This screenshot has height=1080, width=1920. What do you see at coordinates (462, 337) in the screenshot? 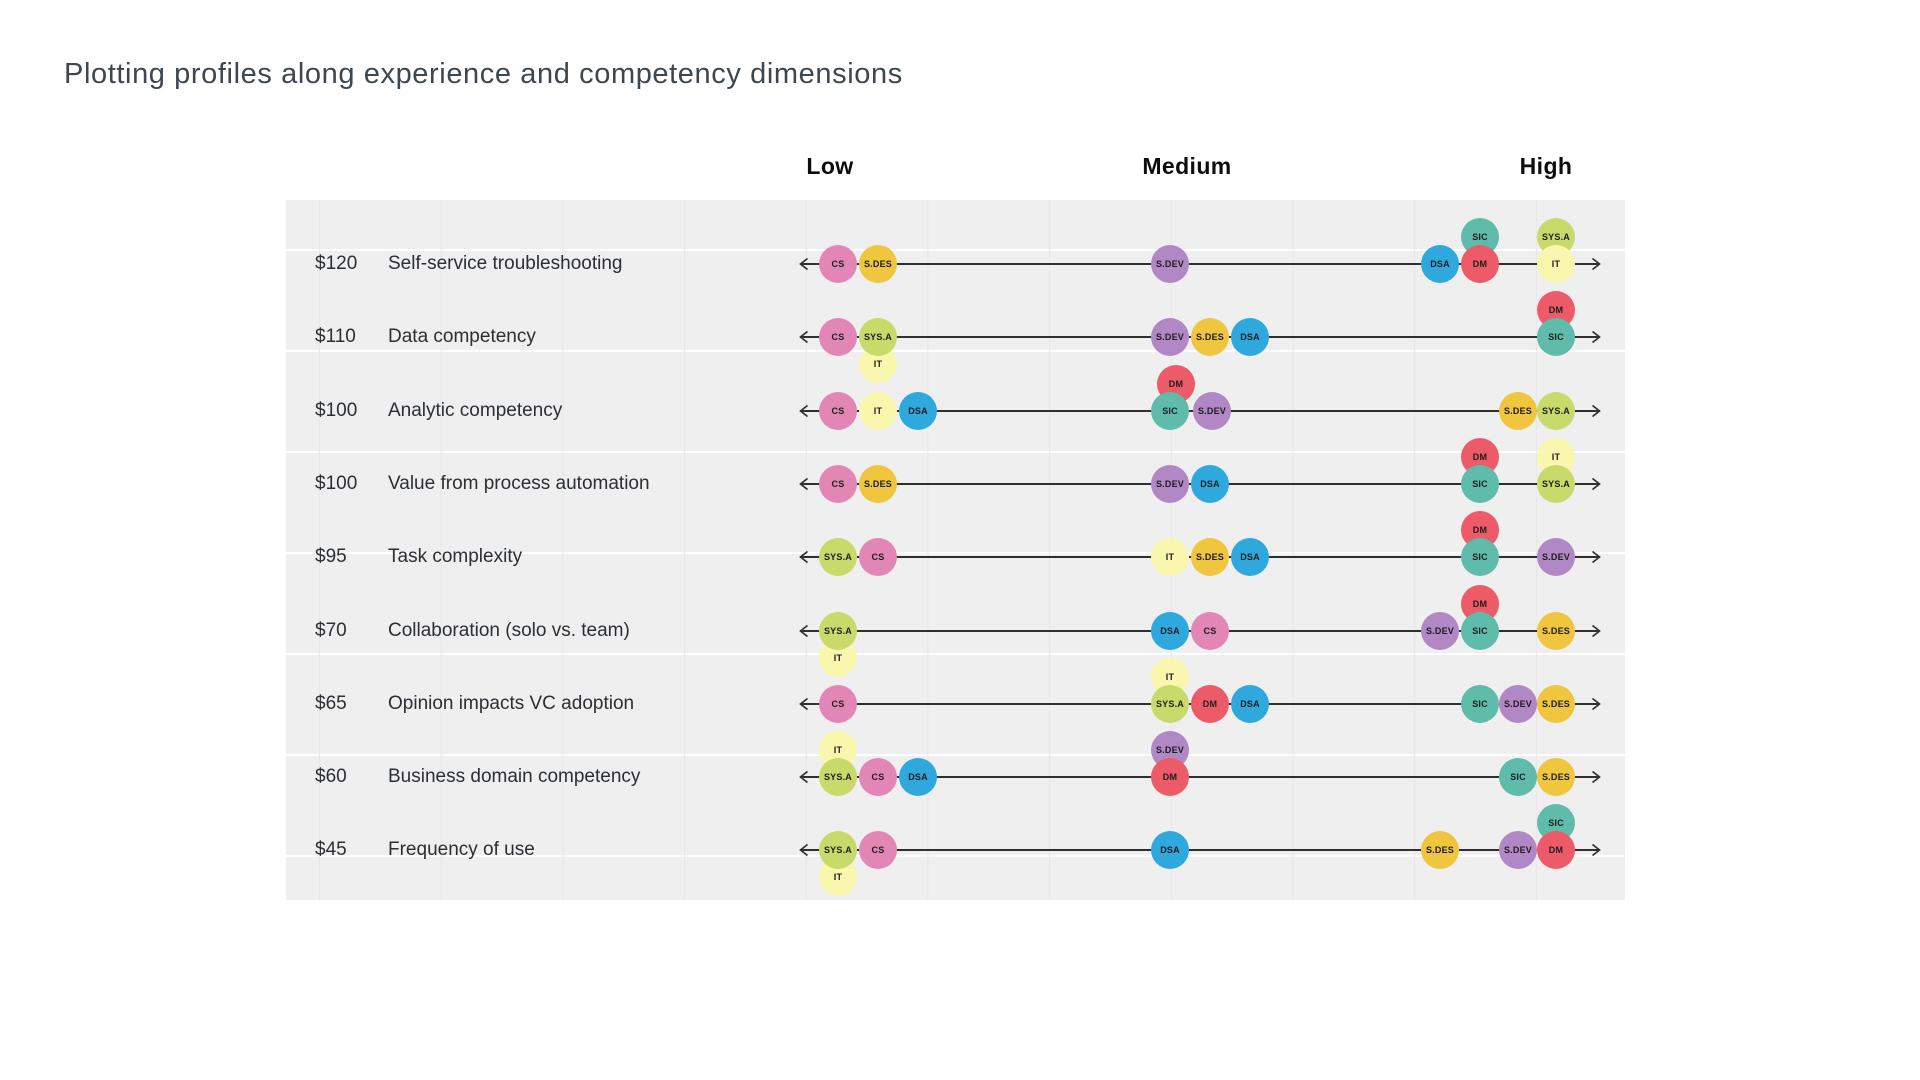
I see `row-label: Data competency` at bounding box center [462, 337].